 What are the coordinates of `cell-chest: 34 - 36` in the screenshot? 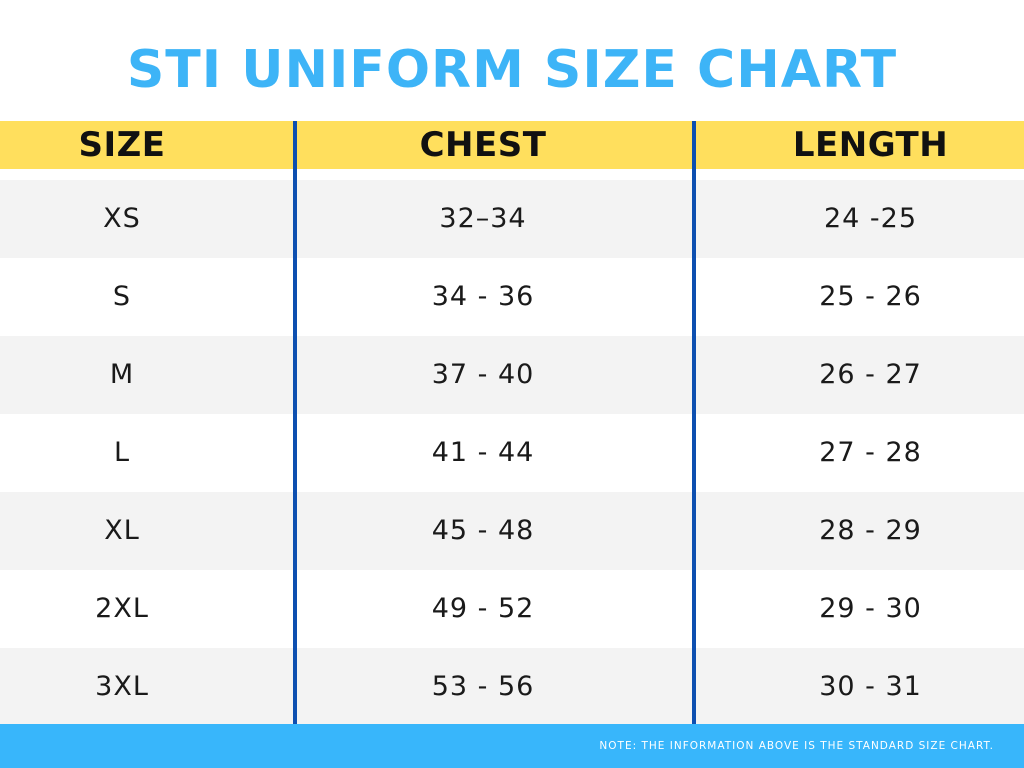 It's located at (483, 296).